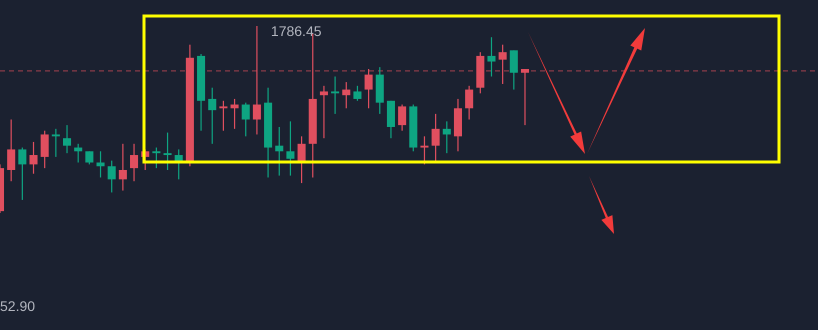 The image size is (818, 330). What do you see at coordinates (18, 306) in the screenshot?
I see `text: 52.90` at bounding box center [18, 306].